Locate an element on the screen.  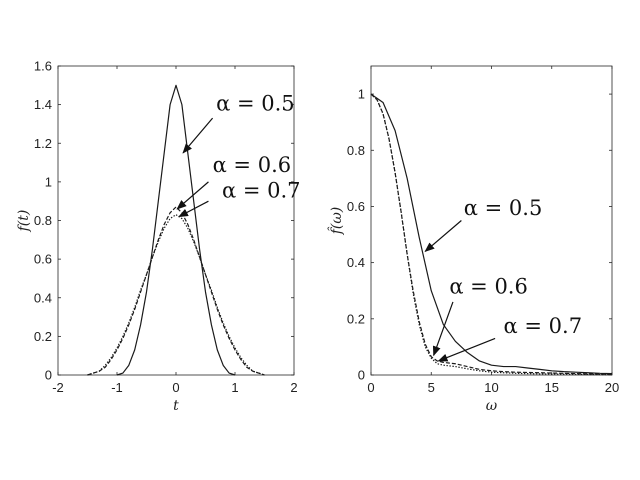
right-panel-ytick-label: 0.4 is located at coordinates (356, 262).